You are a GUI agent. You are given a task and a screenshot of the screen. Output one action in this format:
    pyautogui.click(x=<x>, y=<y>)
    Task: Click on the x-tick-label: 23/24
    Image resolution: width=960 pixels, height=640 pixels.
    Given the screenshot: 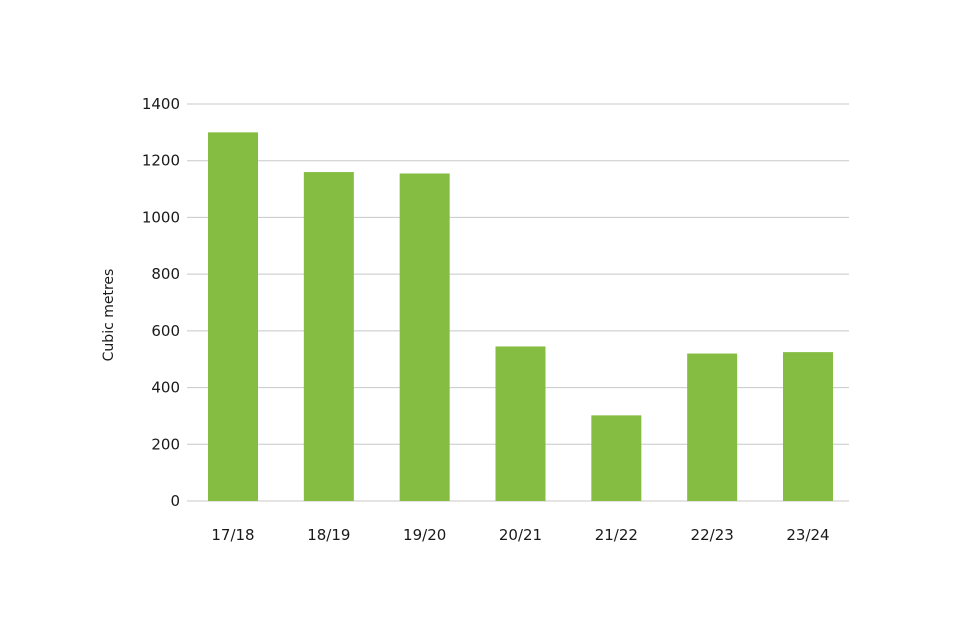 What is the action you would take?
    pyautogui.click(x=807, y=535)
    